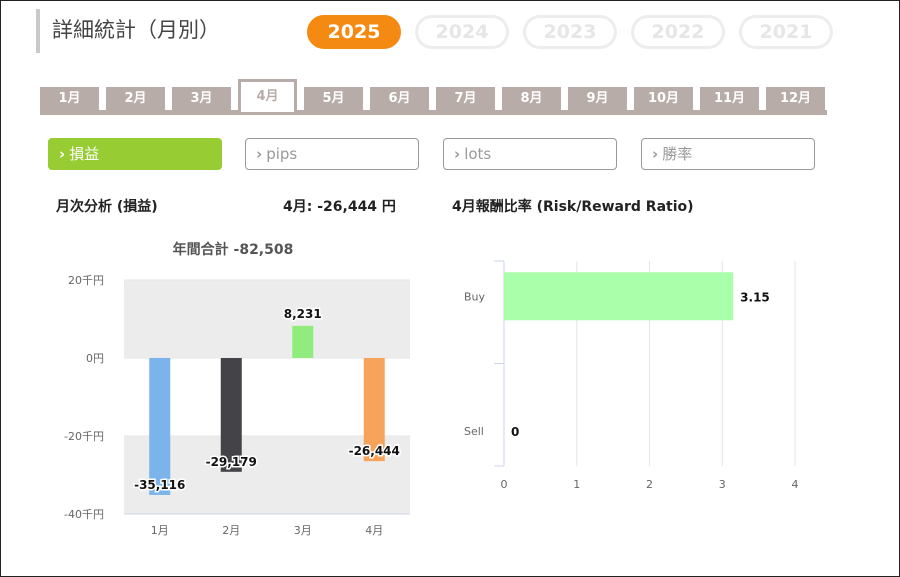 This screenshot has height=577, width=900. I want to click on month-tab-3: 3月, so click(201, 99).